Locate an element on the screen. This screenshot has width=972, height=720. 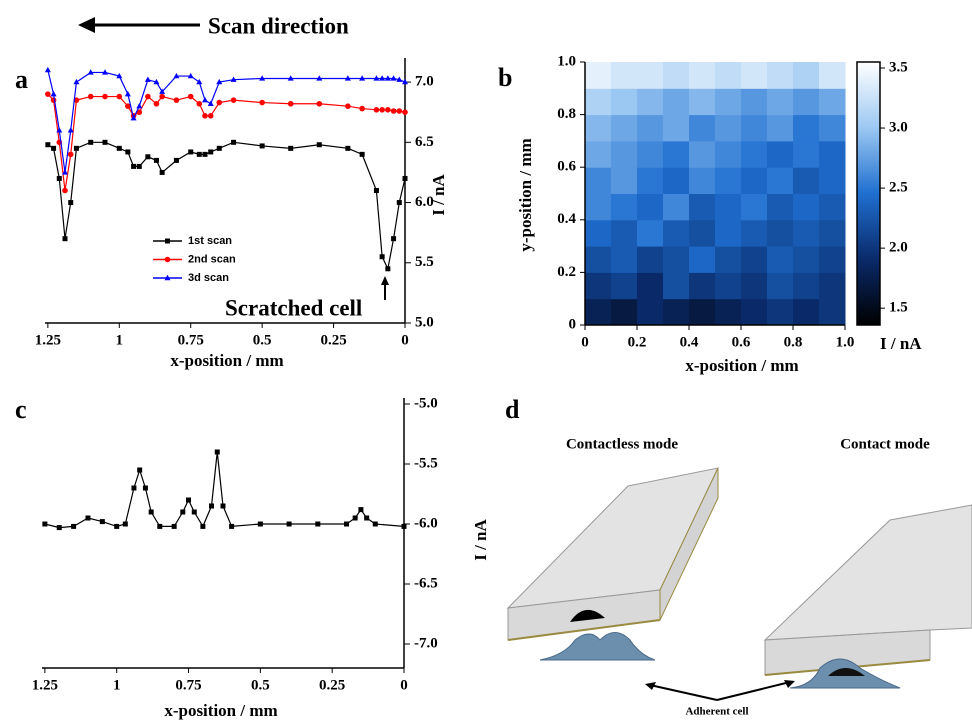
colorbar-tick-label: 3.0 is located at coordinates (898, 127).